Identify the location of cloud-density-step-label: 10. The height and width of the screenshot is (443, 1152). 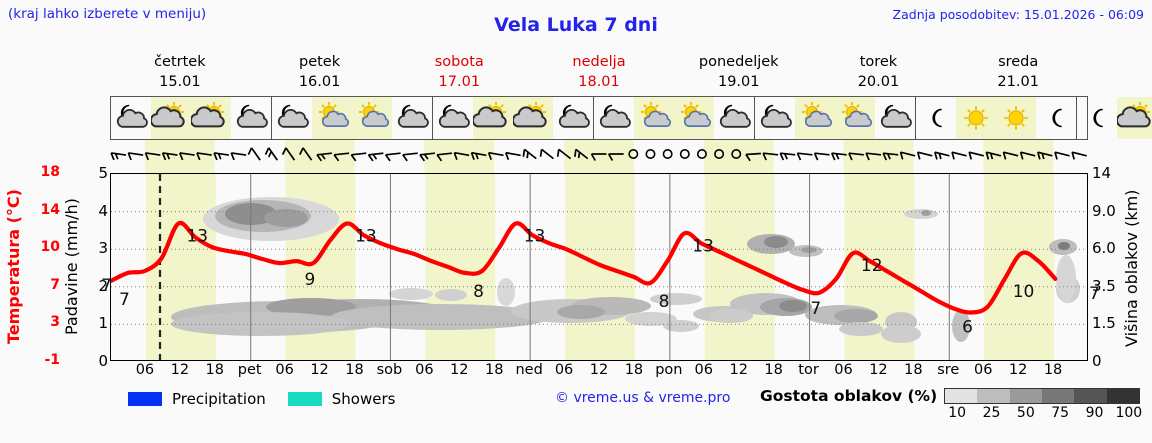
(957, 413).